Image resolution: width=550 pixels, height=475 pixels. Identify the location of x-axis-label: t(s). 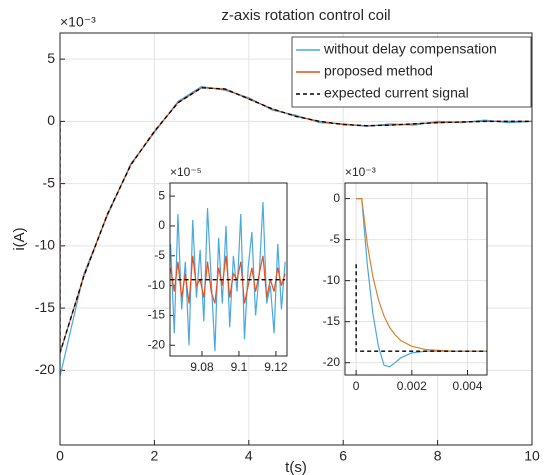
(296, 467).